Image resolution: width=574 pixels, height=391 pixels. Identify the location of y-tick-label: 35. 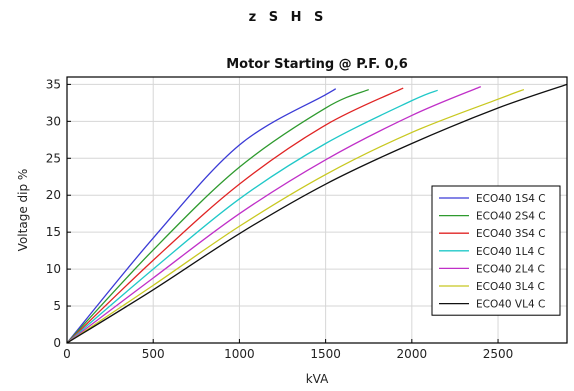
(53, 84).